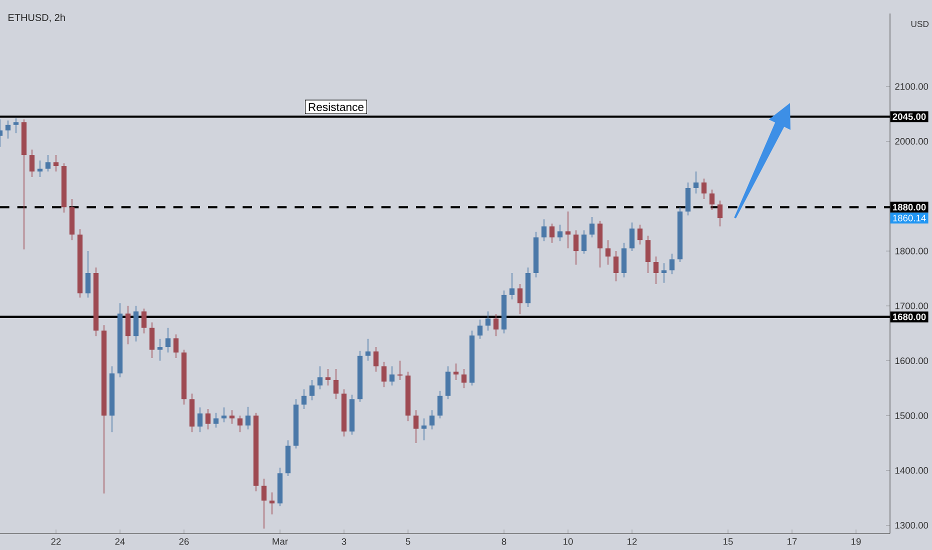  I want to click on chart-title: ETHUSD, 2h, so click(36, 18).